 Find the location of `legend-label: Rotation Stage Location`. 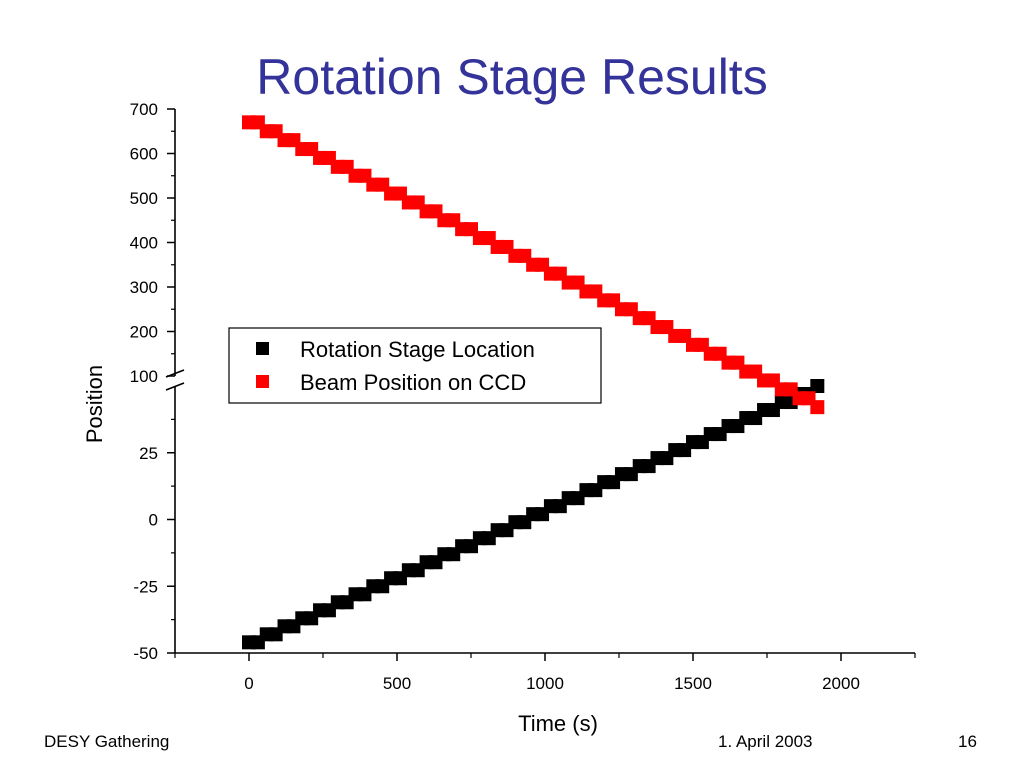

legend-label: Rotation Stage Location is located at coordinates (417, 349).